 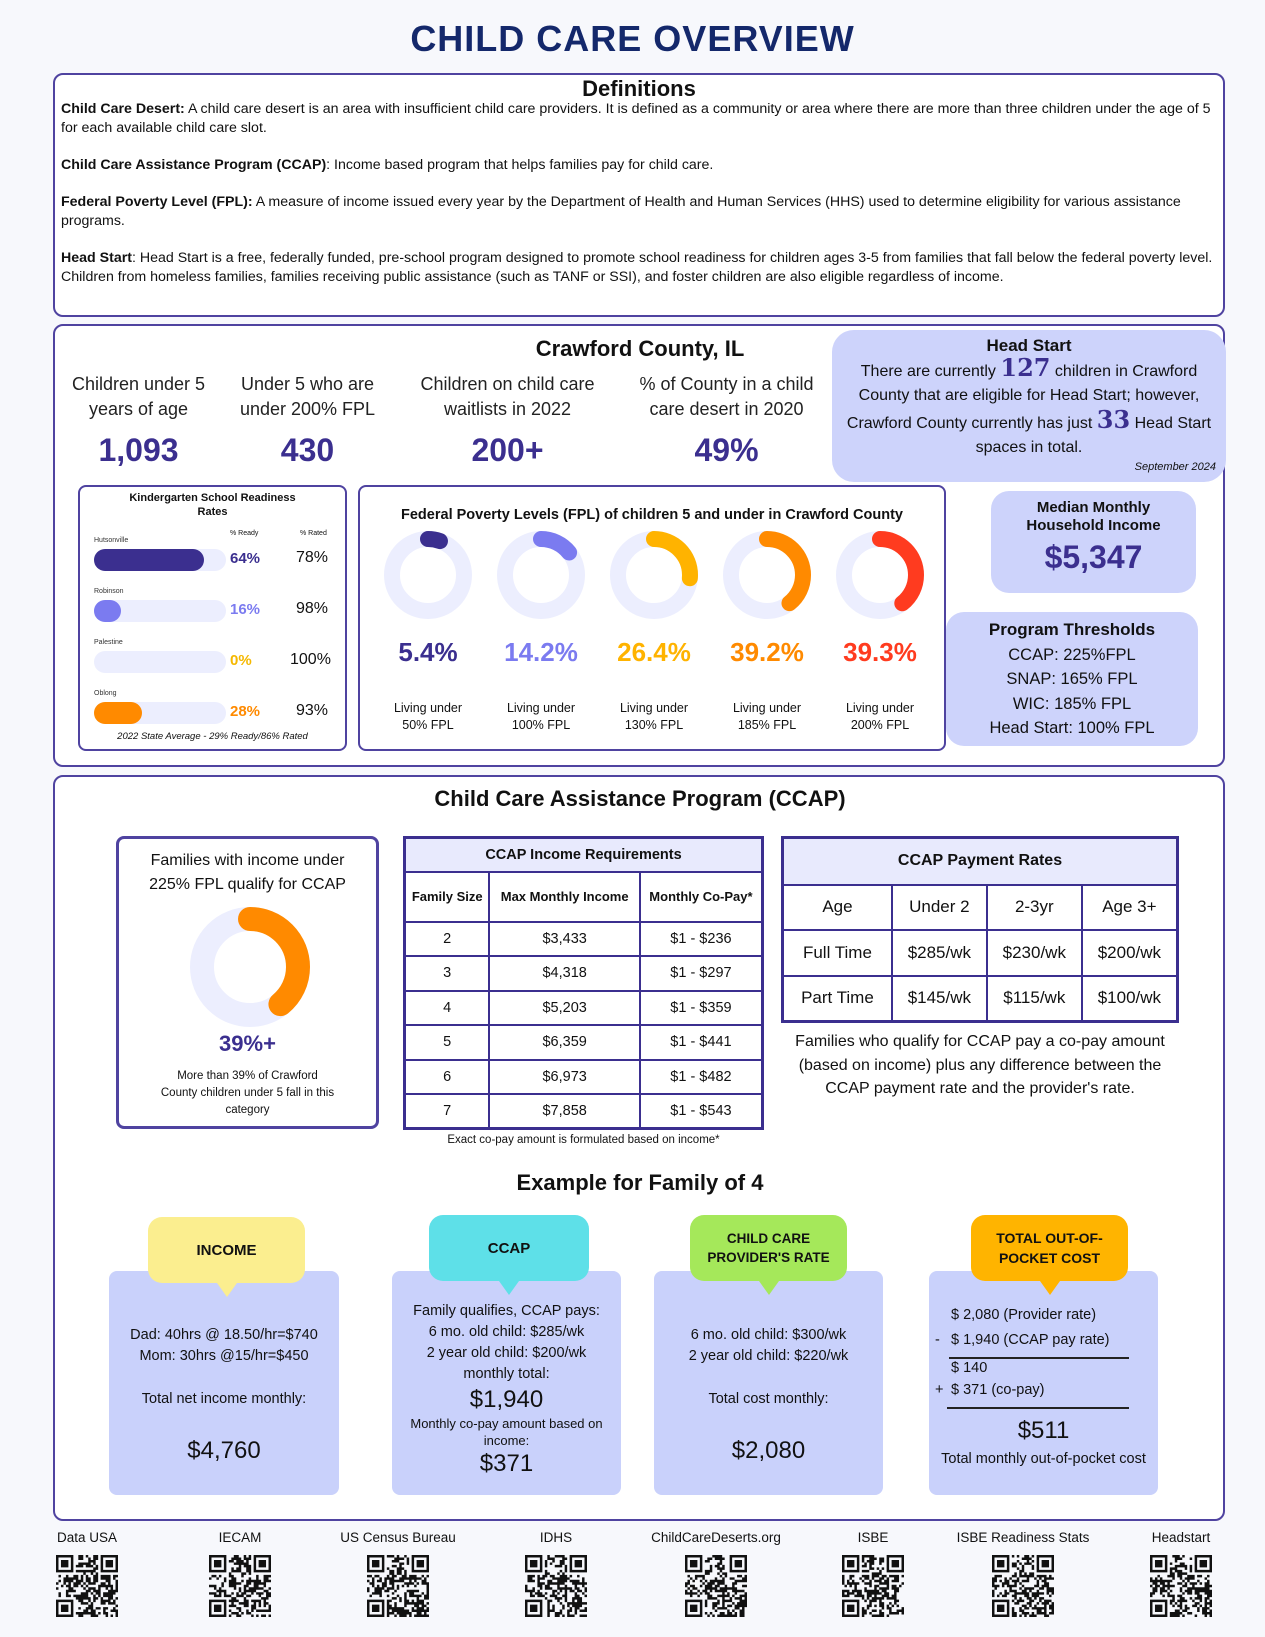 I want to click on fpl-value: 5.4%, so click(x=428, y=652).